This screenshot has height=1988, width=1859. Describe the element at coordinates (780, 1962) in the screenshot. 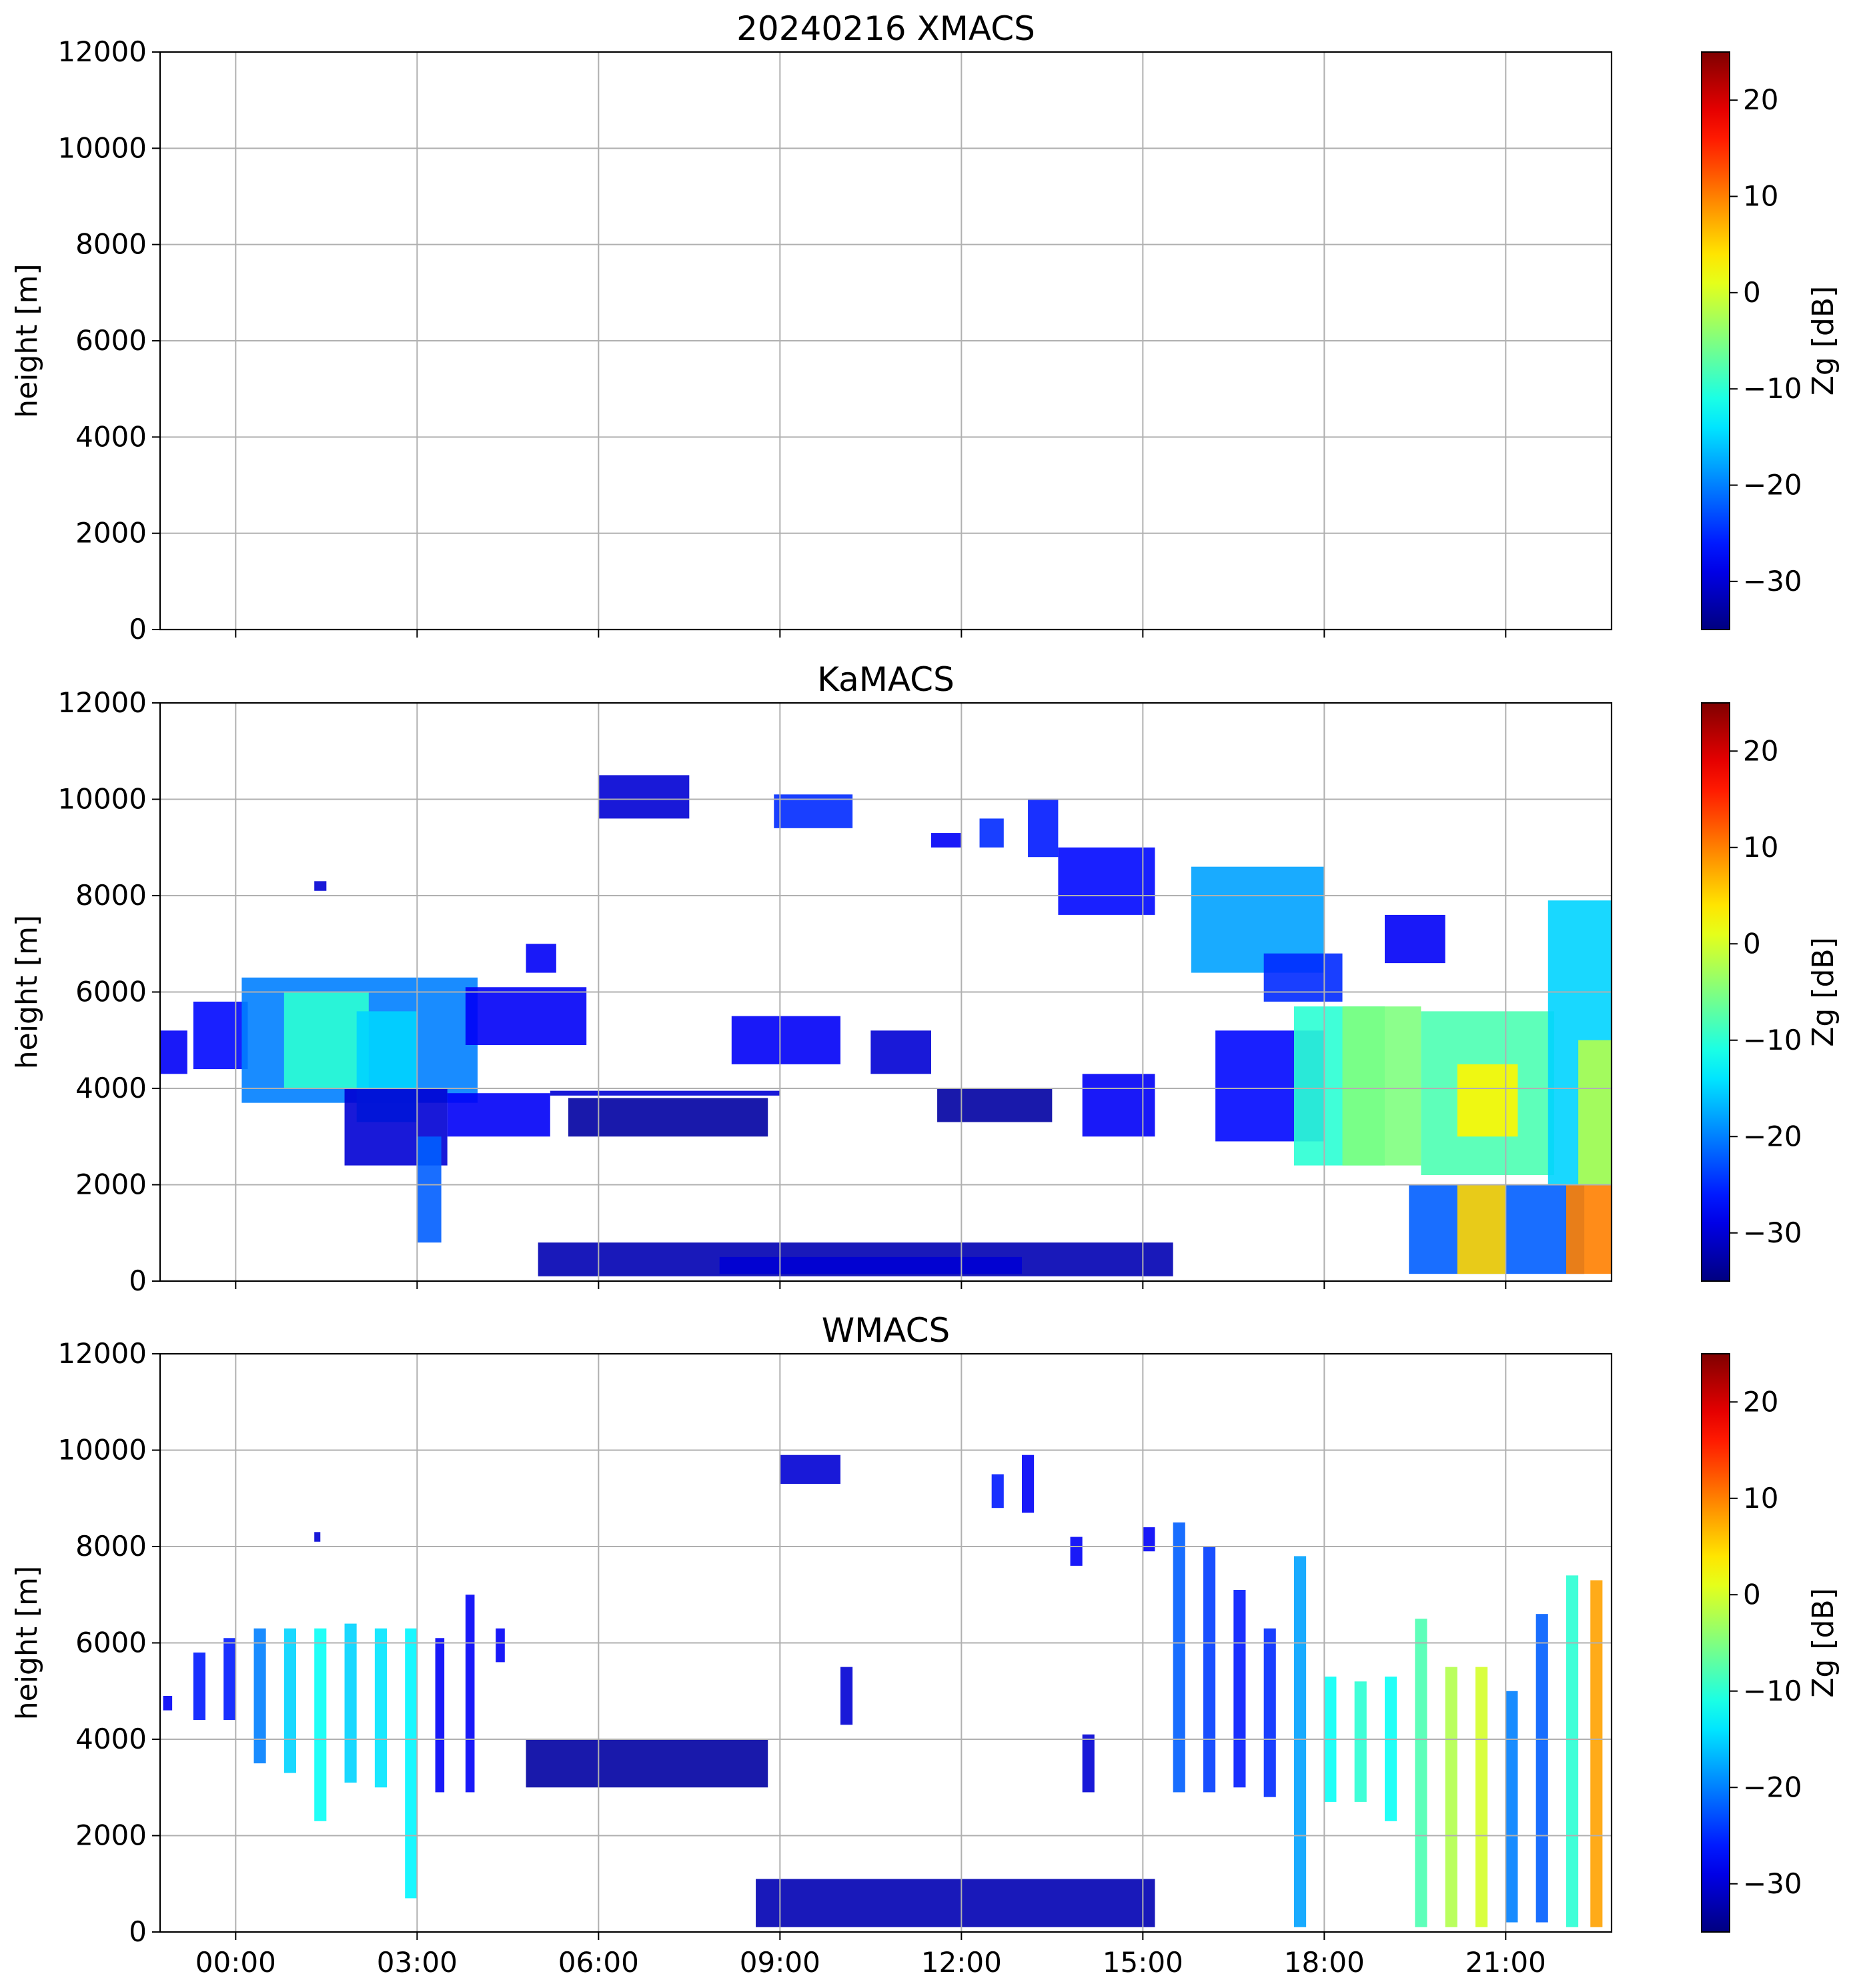

I see `x-tick-label: 09:00` at that location.